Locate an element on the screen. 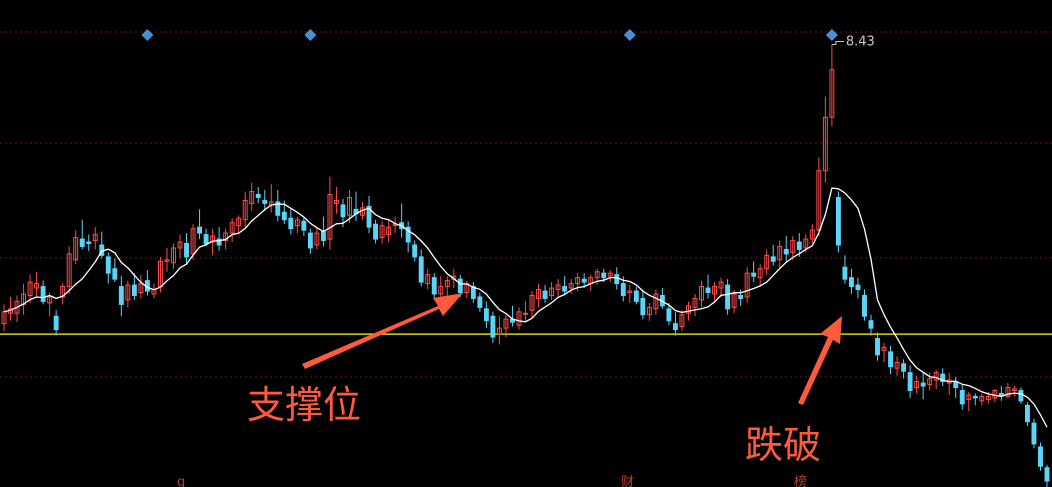 Image resolution: width=1052 pixels, height=487 pixels. support-annotation: 支撑位 is located at coordinates (304, 405).